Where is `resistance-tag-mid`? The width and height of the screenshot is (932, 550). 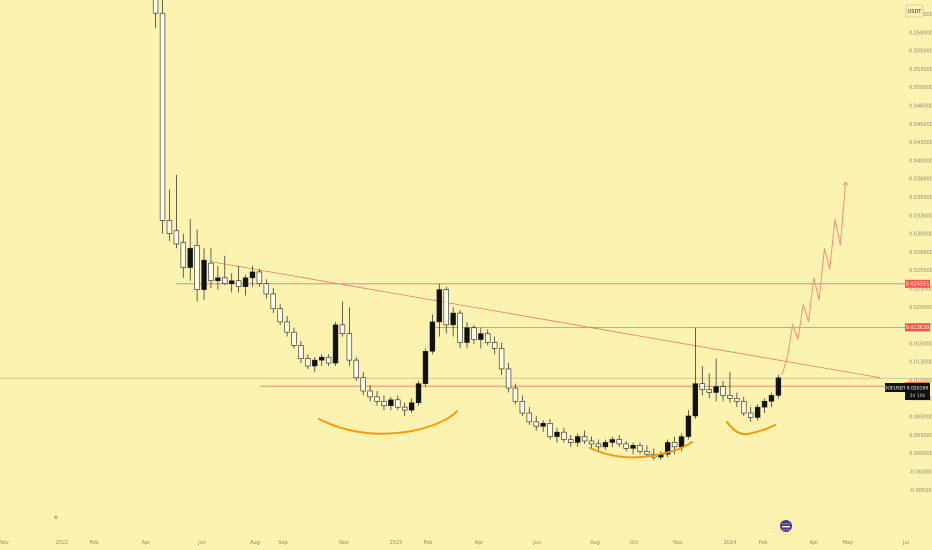
resistance-tag-mid is located at coordinates (917, 327).